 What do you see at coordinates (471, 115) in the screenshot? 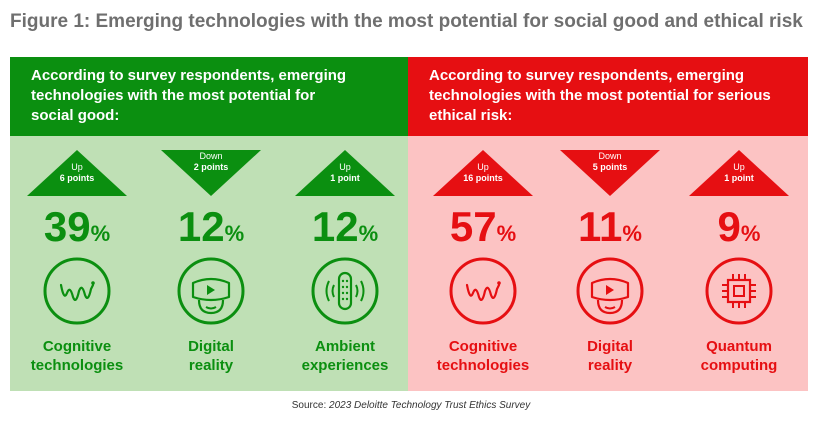
I see `header-line: ethical risk:` at bounding box center [471, 115].